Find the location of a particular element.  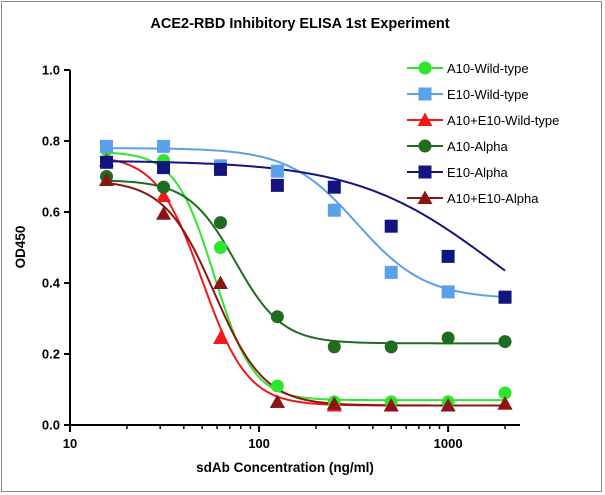

legend-label: A10+E10-Wild-type is located at coordinates (503, 120).